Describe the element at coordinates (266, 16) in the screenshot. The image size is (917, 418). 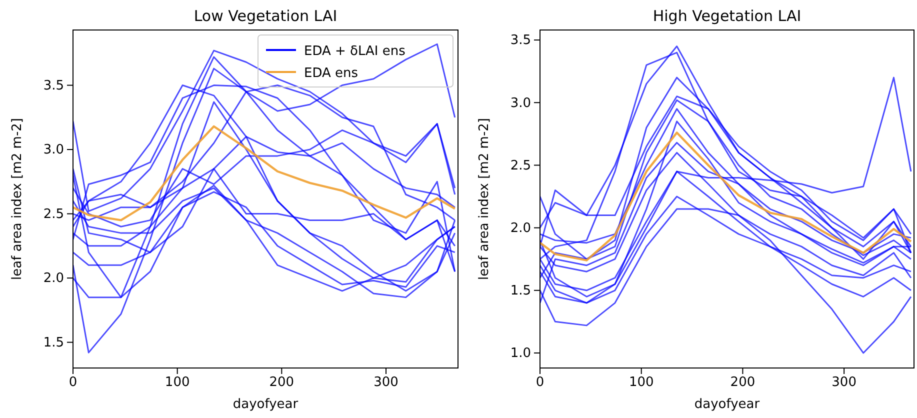
I see `chart-title: Low Vegetation LAI` at that location.